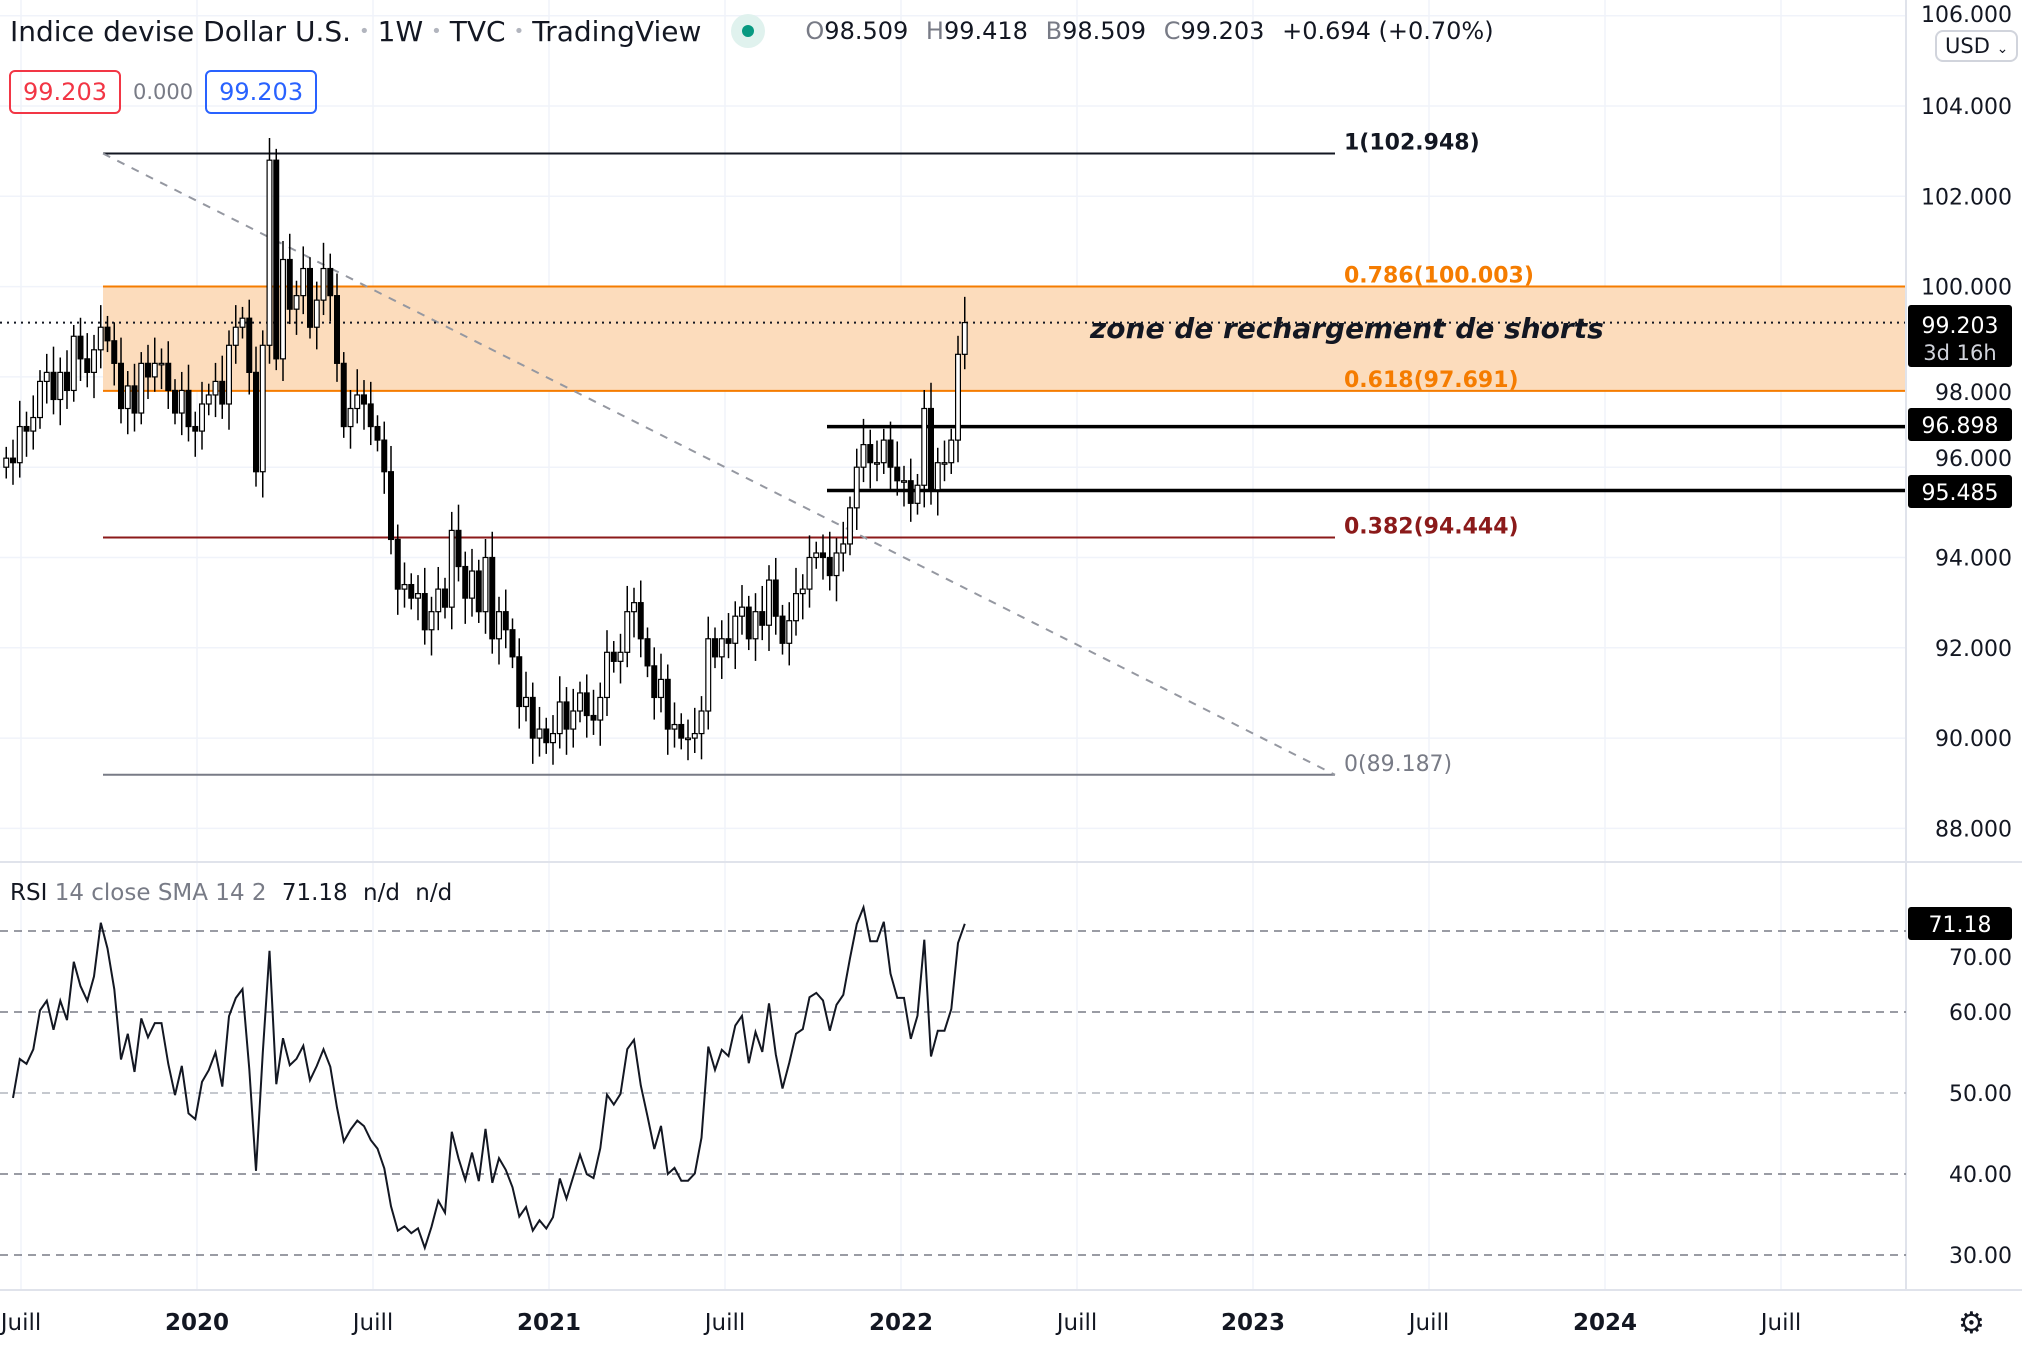  I want to click on price-tick-label: 98.000, so click(1973, 393).